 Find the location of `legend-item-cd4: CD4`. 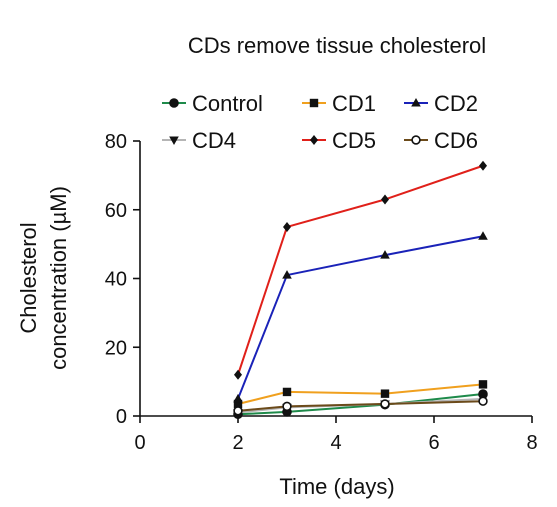

legend-item-cd4: CD4 is located at coordinates (199, 140).